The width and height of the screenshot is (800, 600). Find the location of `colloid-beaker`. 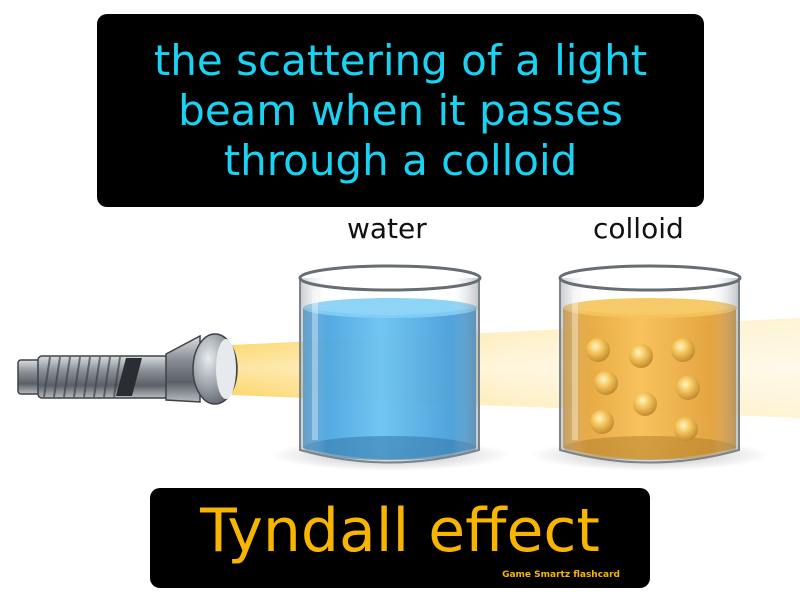

colloid-beaker is located at coordinates (650, 364).